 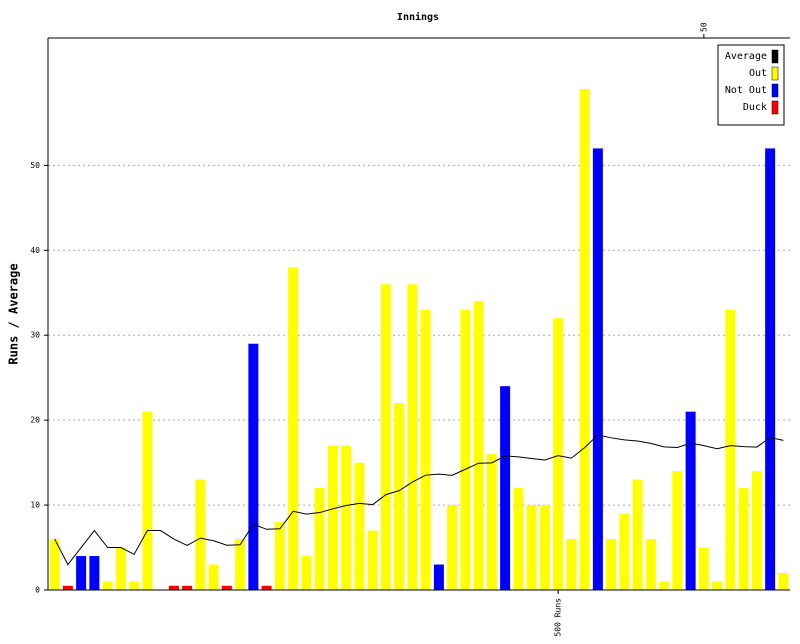 What do you see at coordinates (35, 505) in the screenshot?
I see `y-tick-label: 10` at bounding box center [35, 505].